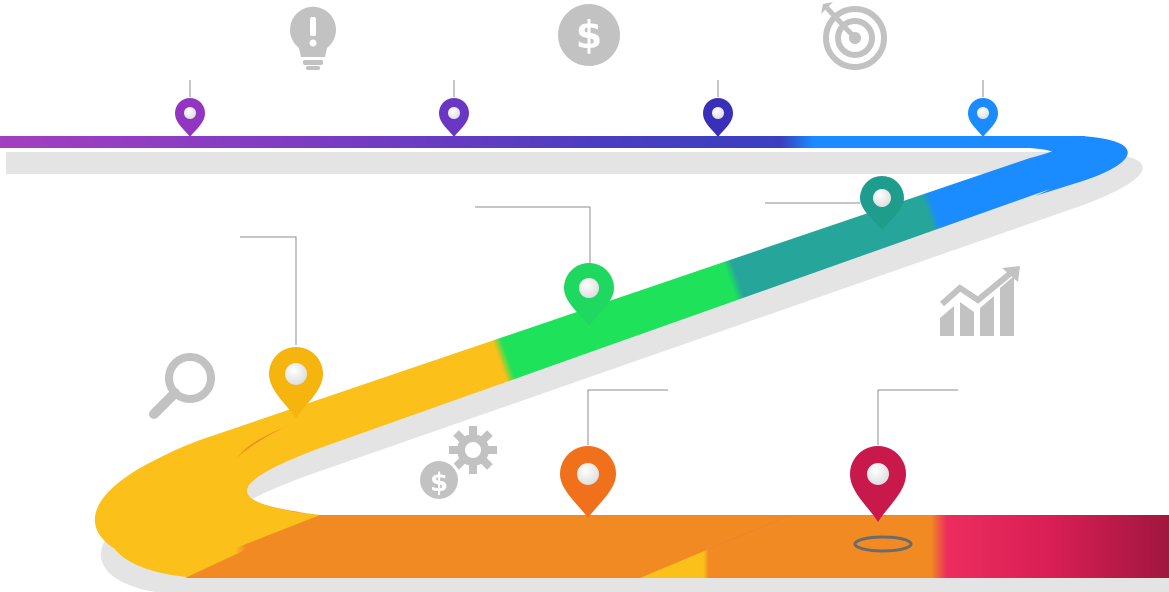 The height and width of the screenshot is (592, 1169). I want to click on dollar-coin-icon: $, so click(589, 35).